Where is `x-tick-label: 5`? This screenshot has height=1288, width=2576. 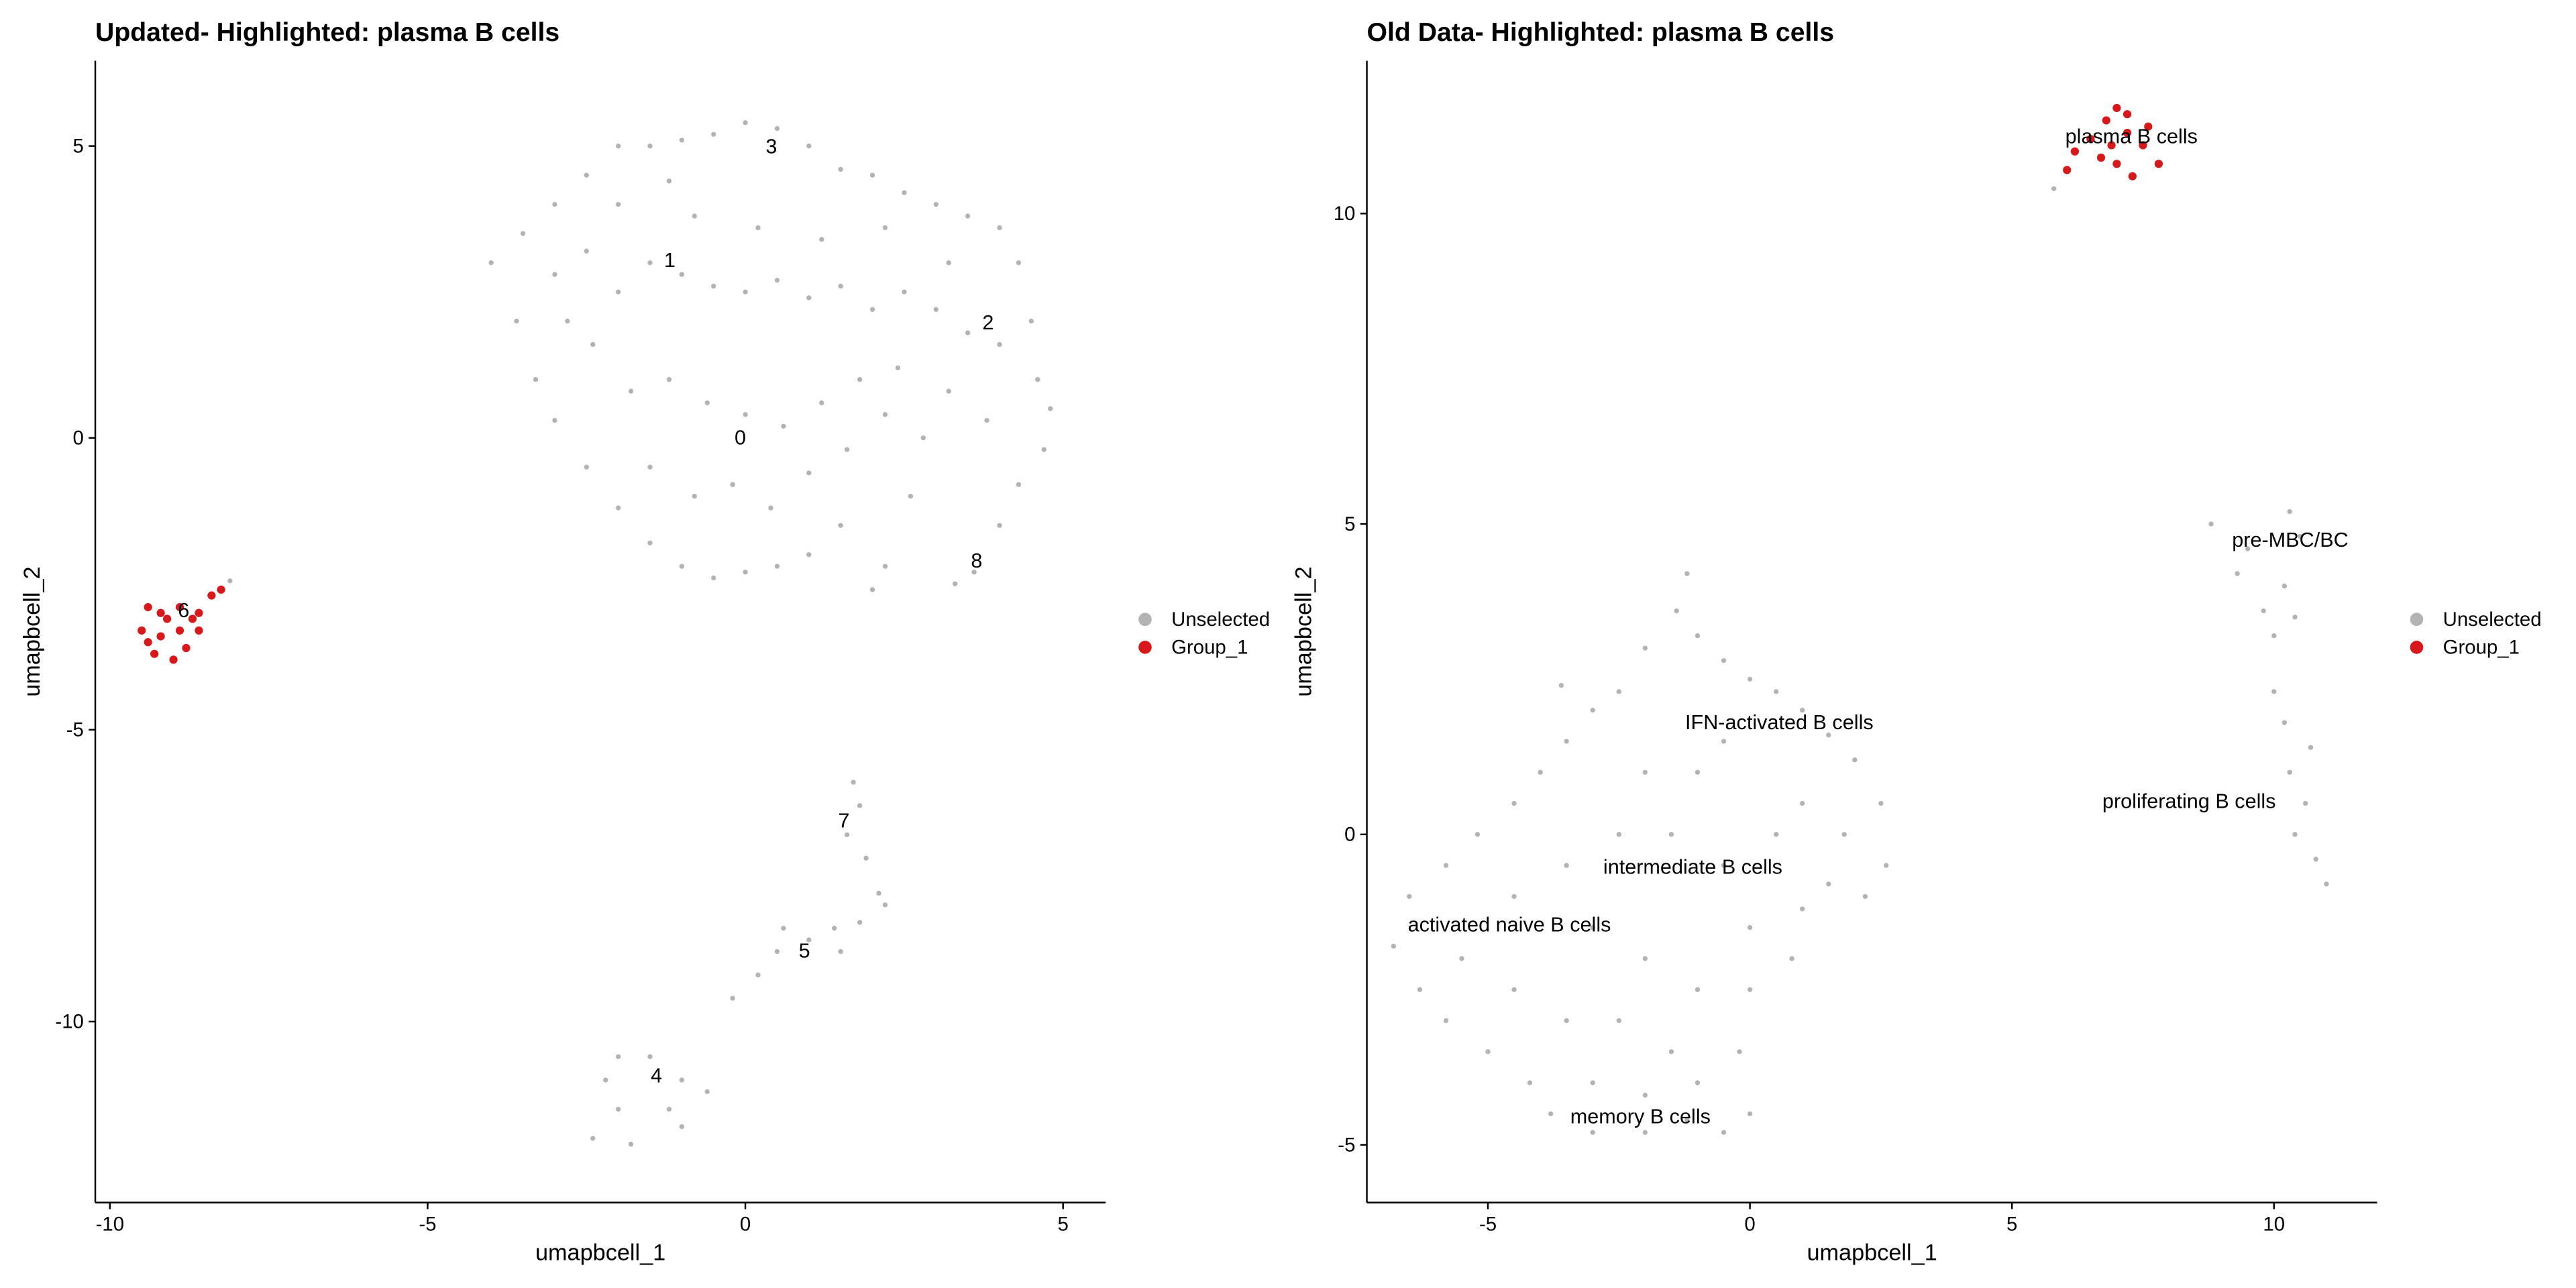 x-tick-label: 5 is located at coordinates (2011, 1224).